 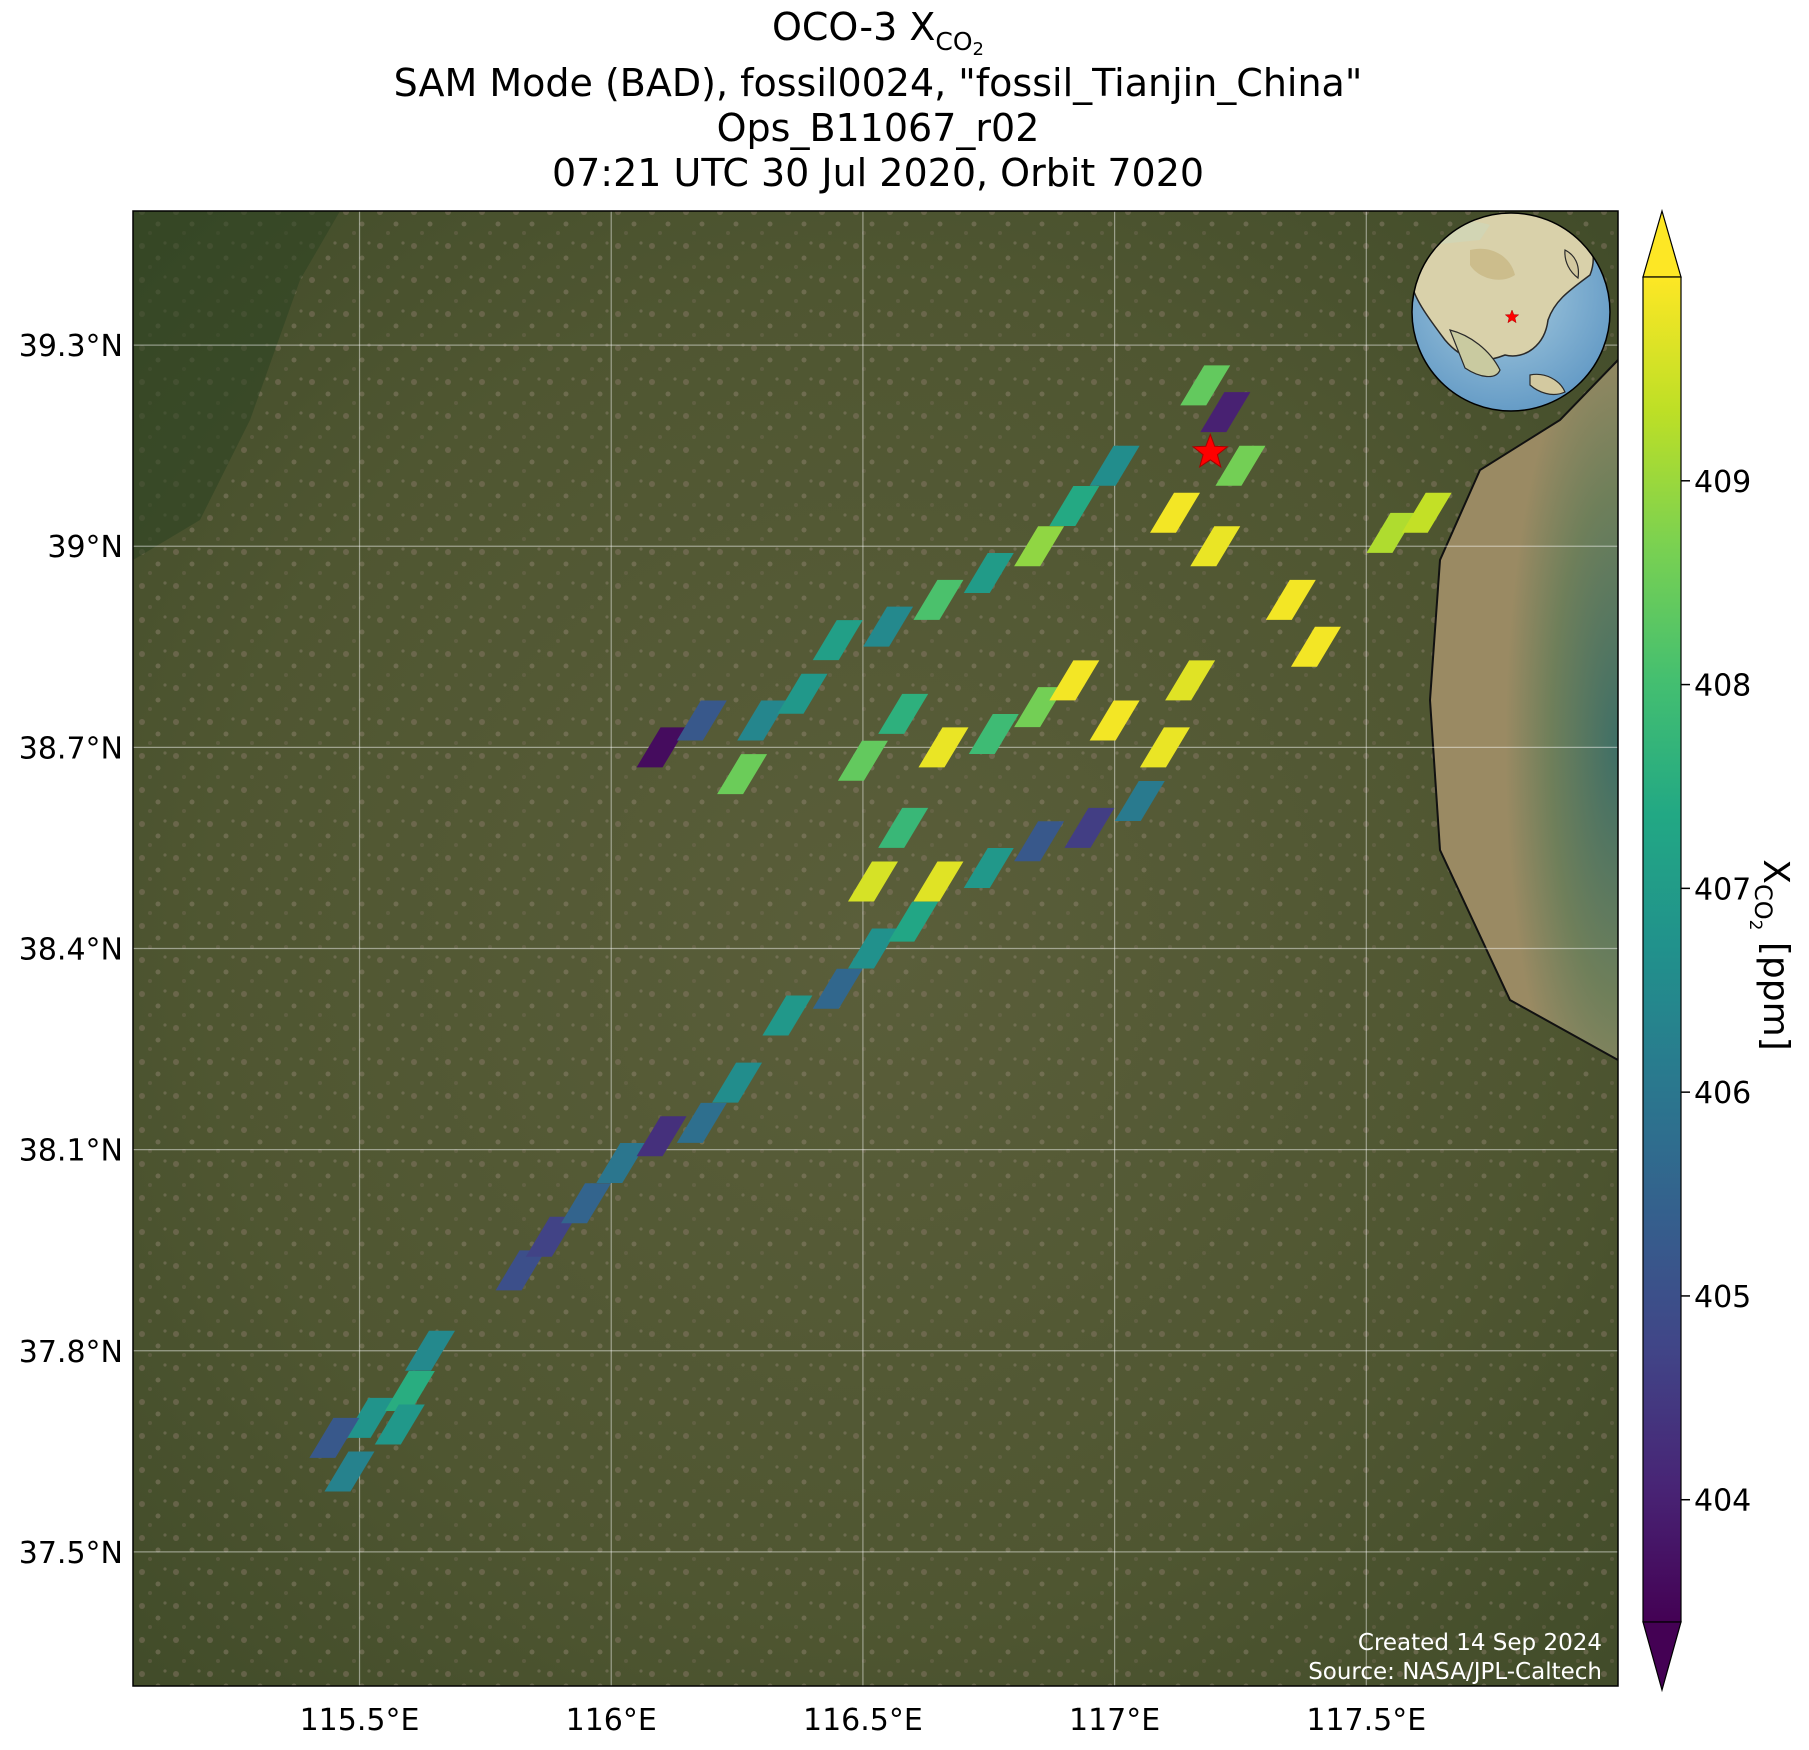 I want to click on lon-tick-label: 117.5°E, so click(x=1366, y=1720).